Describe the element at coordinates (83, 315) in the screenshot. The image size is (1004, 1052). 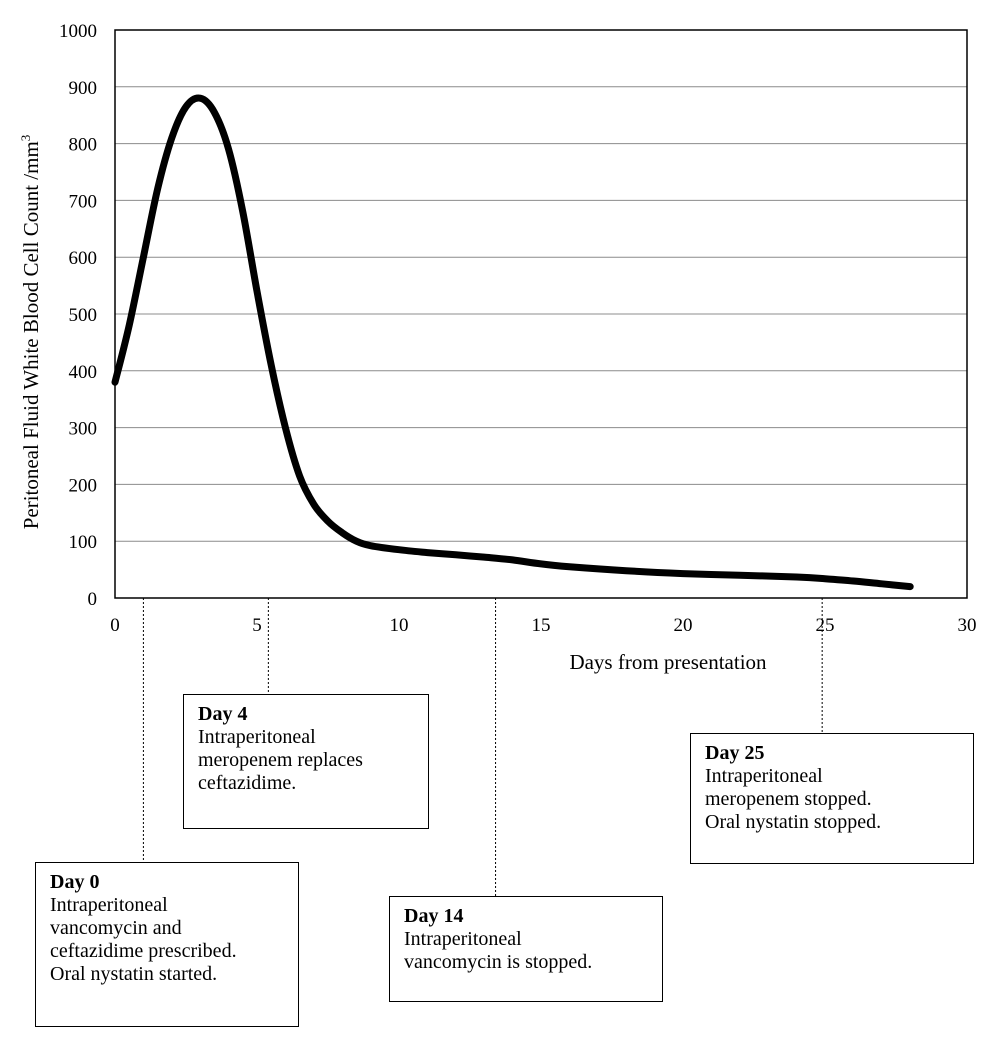
I see `y-tick-label-500: 500` at that location.